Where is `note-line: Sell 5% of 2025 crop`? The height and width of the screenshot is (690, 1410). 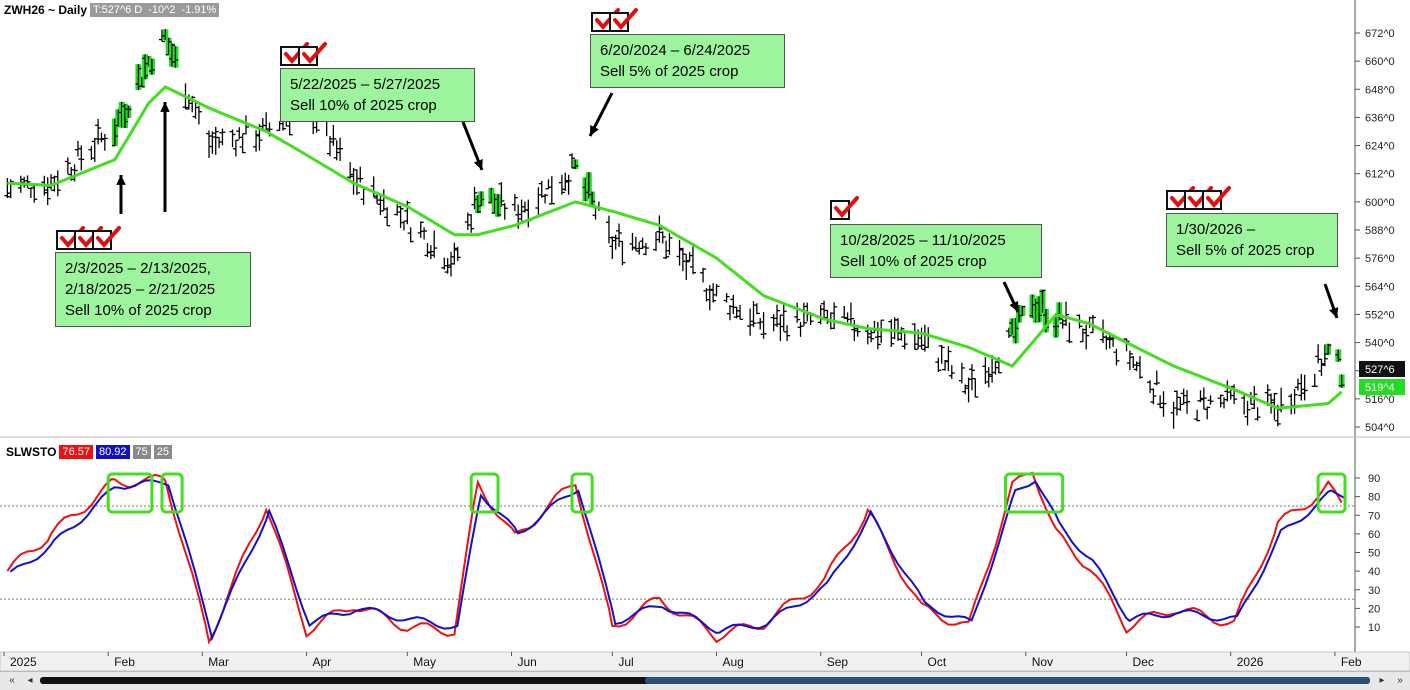 note-line: Sell 5% of 2025 crop is located at coordinates (669, 71).